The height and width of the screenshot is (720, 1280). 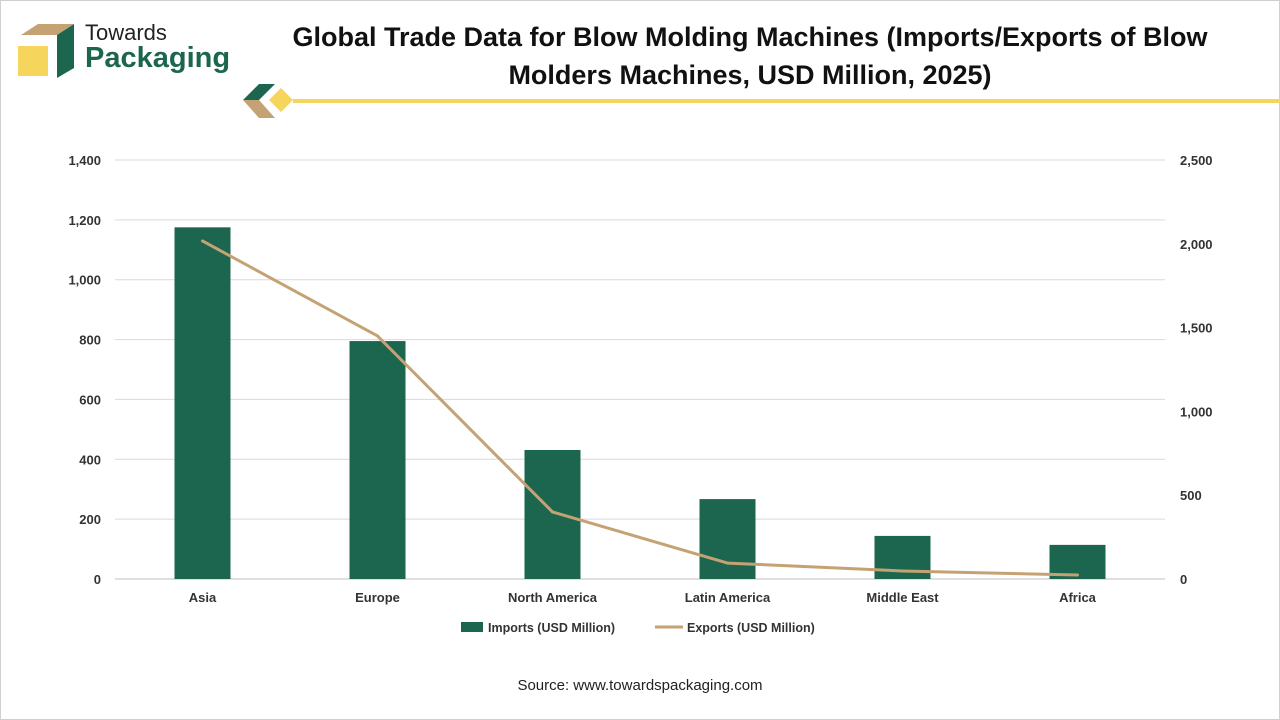 I want to click on x-axis-category-label: Africa, so click(x=1078, y=597).